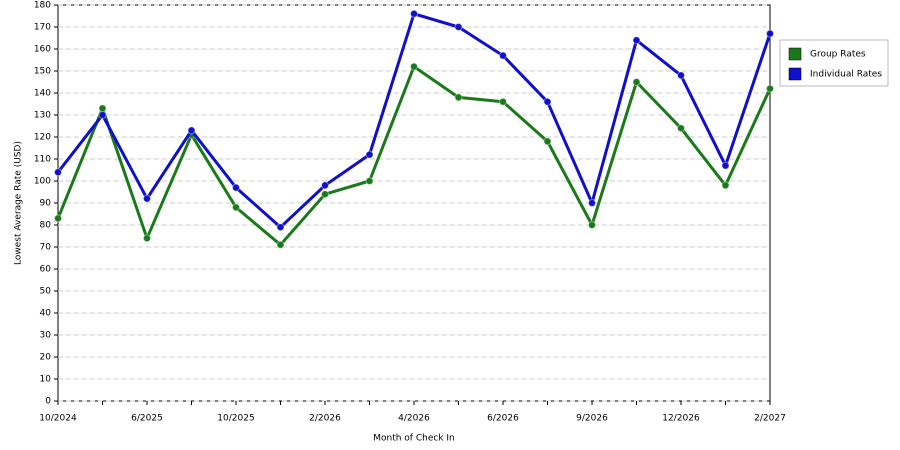  I want to click on y-tick-label: 110, so click(42, 160).